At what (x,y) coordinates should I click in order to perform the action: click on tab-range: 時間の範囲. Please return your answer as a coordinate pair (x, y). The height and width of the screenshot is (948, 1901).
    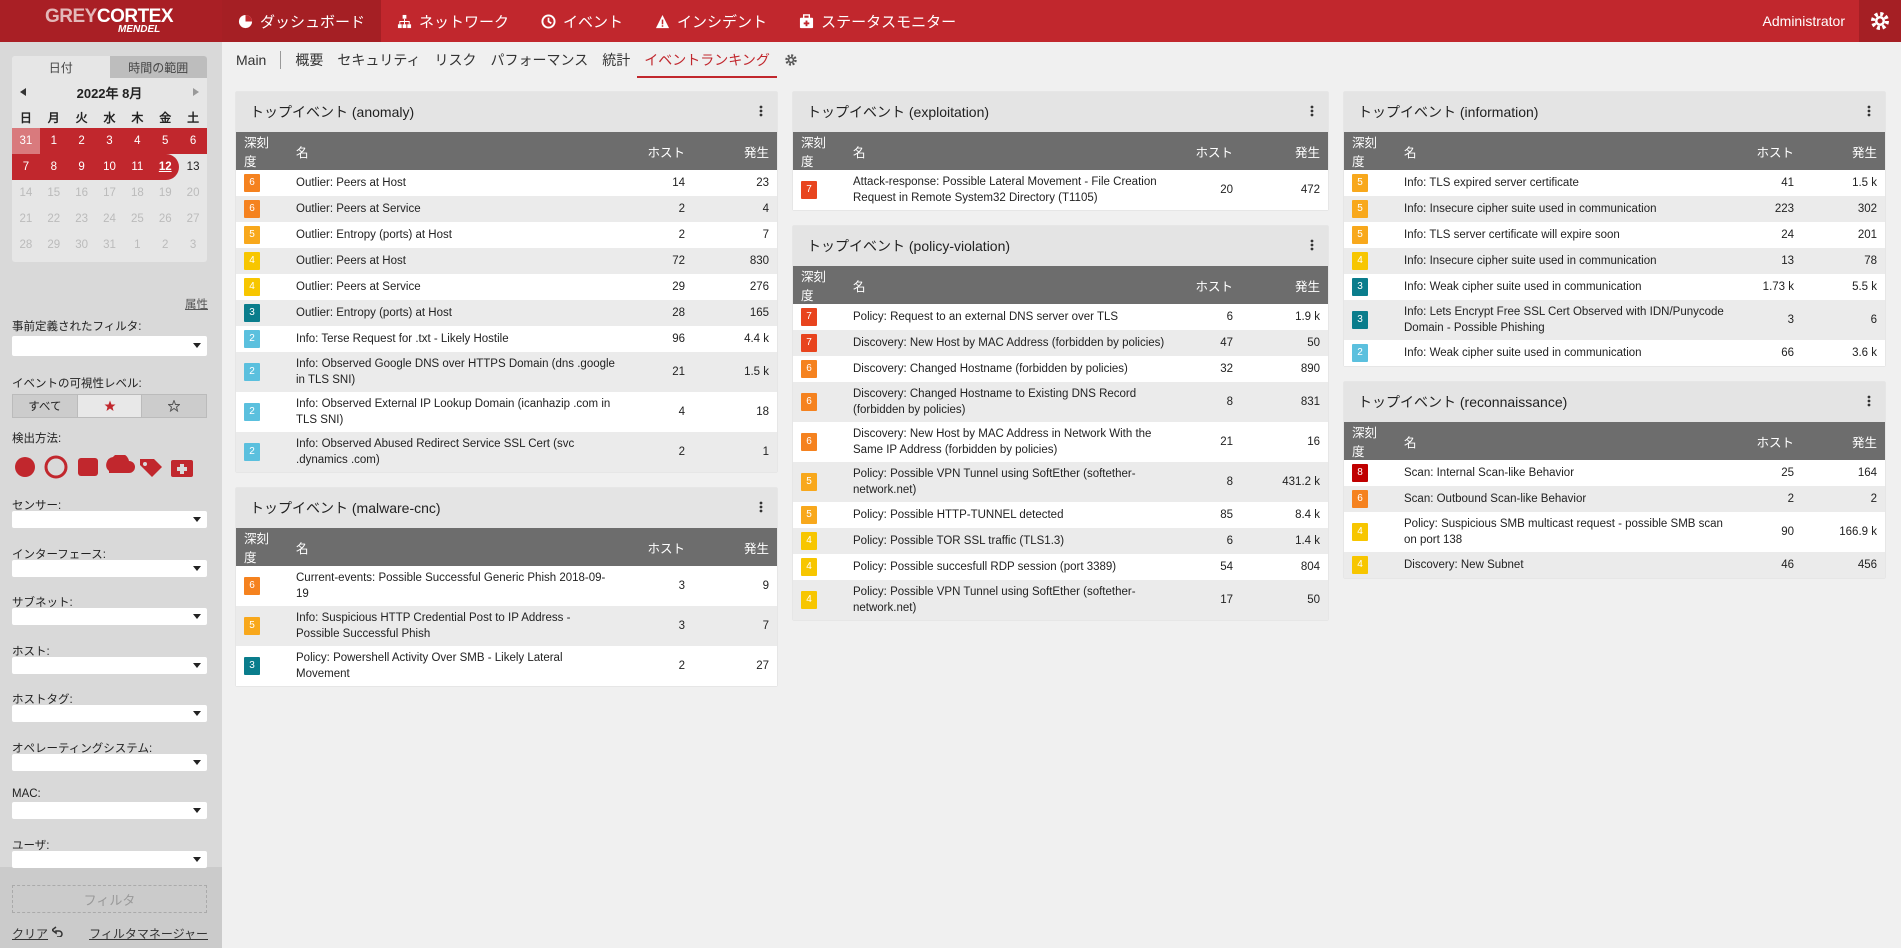
    Looking at the image, I should click on (158, 67).